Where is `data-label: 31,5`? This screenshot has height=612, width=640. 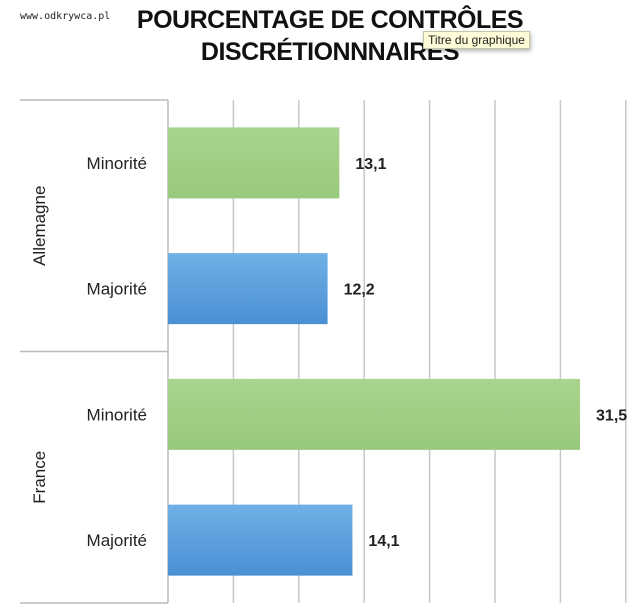 data-label: 31,5 is located at coordinates (611, 415).